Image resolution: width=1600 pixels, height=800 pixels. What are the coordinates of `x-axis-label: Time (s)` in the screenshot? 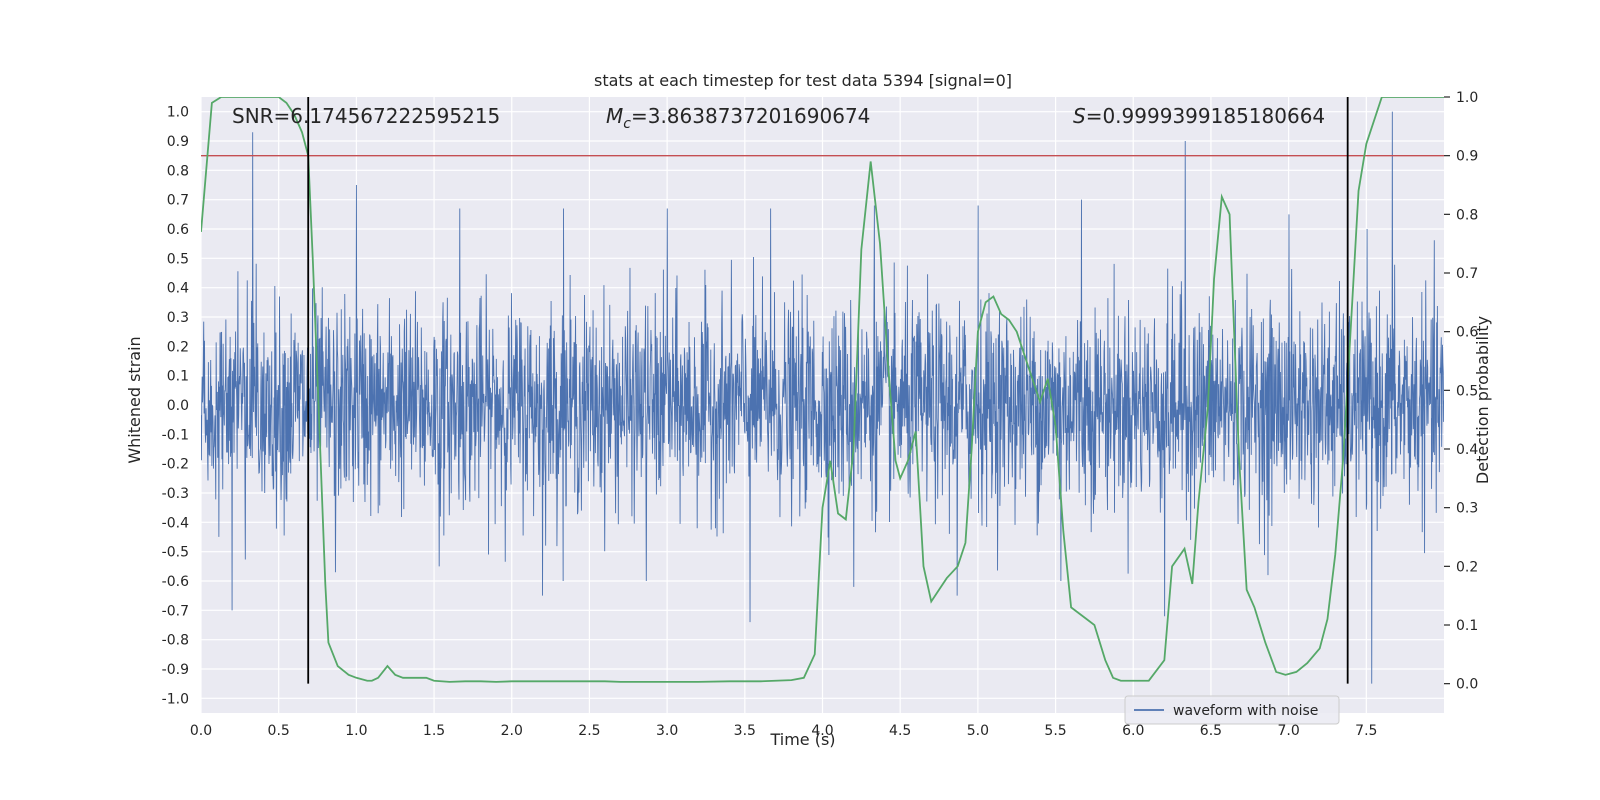 It's located at (802, 739).